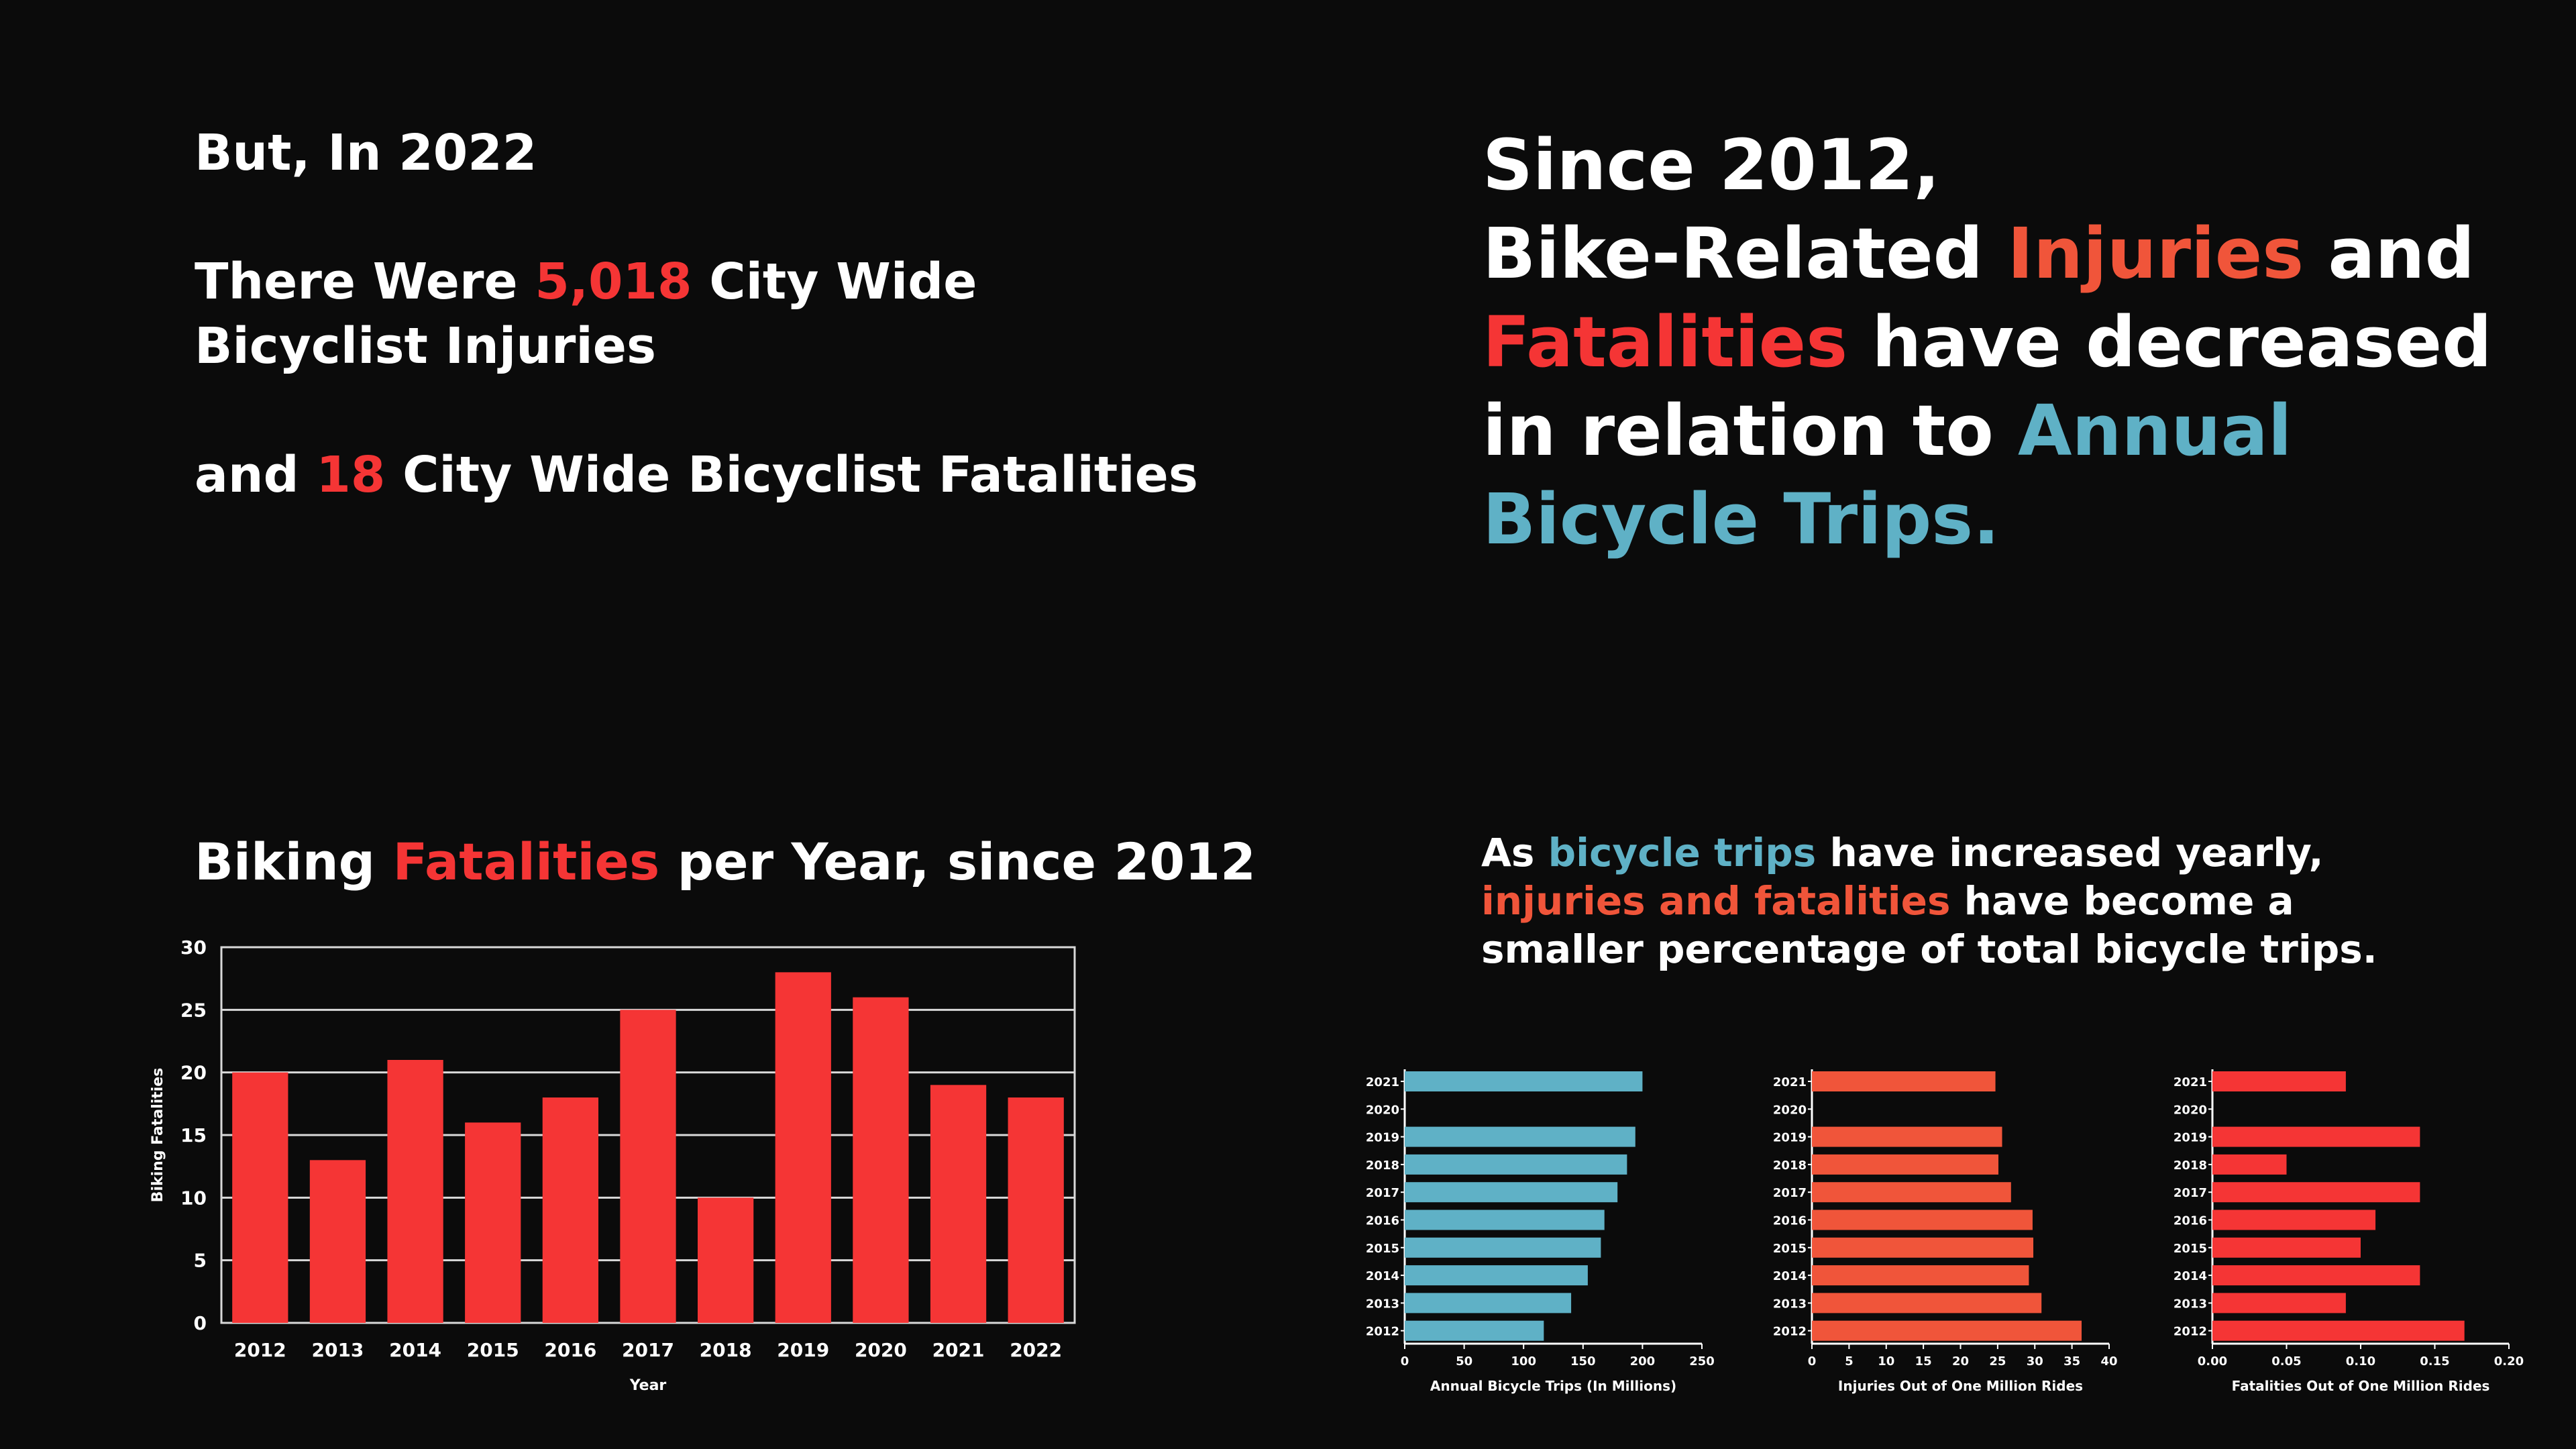  What do you see at coordinates (1987, 386) in the screenshot?
I see `trend-part4: have decreased in relation to` at bounding box center [1987, 386].